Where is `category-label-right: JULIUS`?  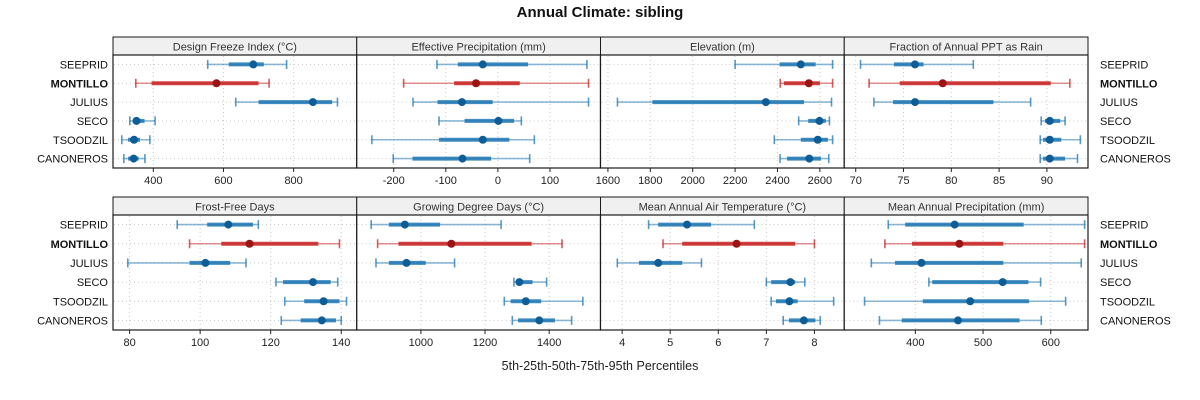
category-label-right: JULIUS is located at coordinates (1119, 264).